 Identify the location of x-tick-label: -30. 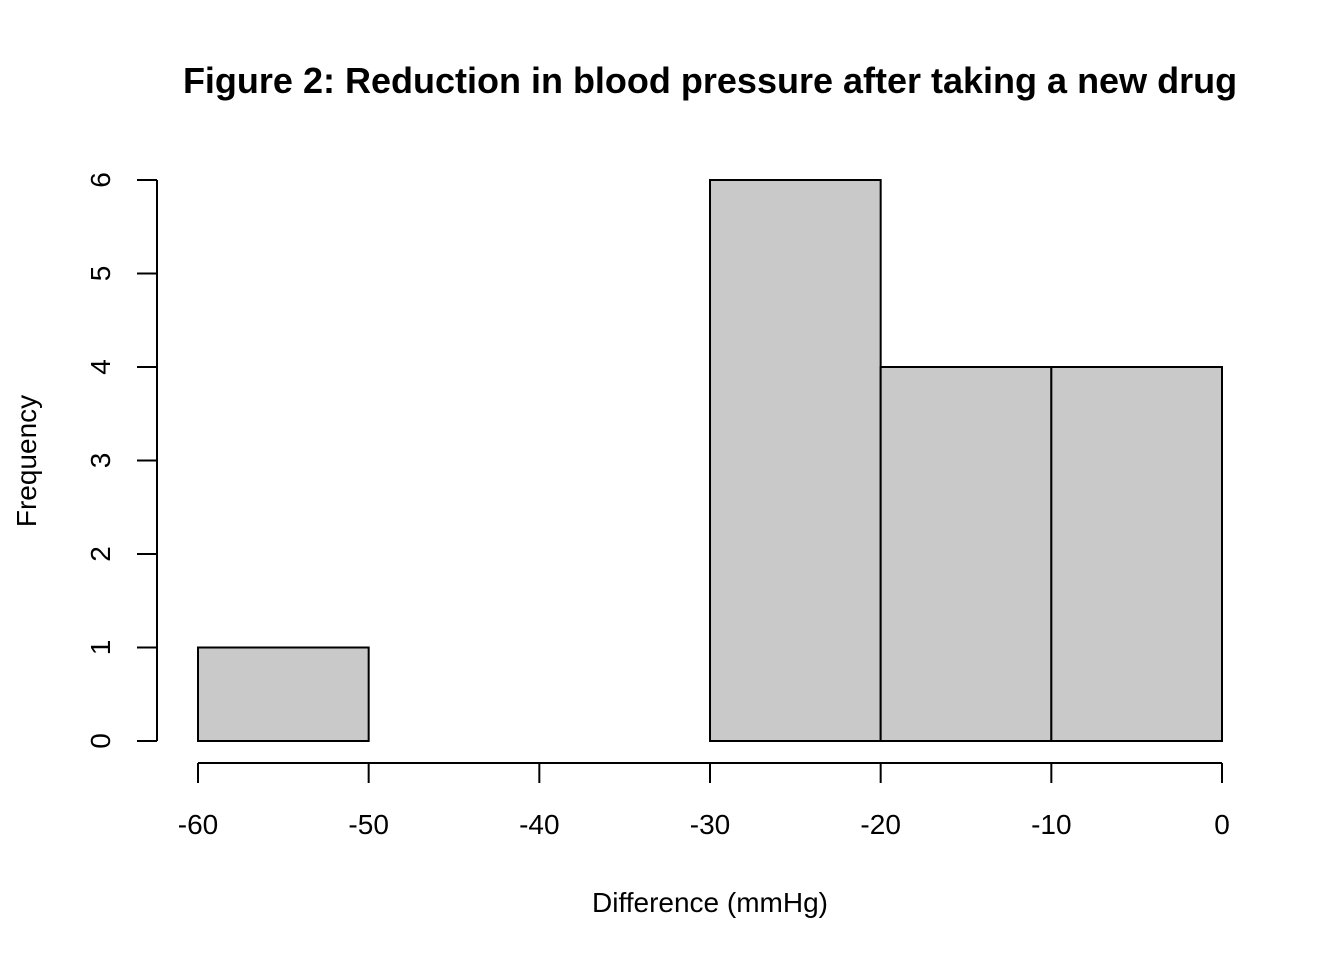
(710, 824).